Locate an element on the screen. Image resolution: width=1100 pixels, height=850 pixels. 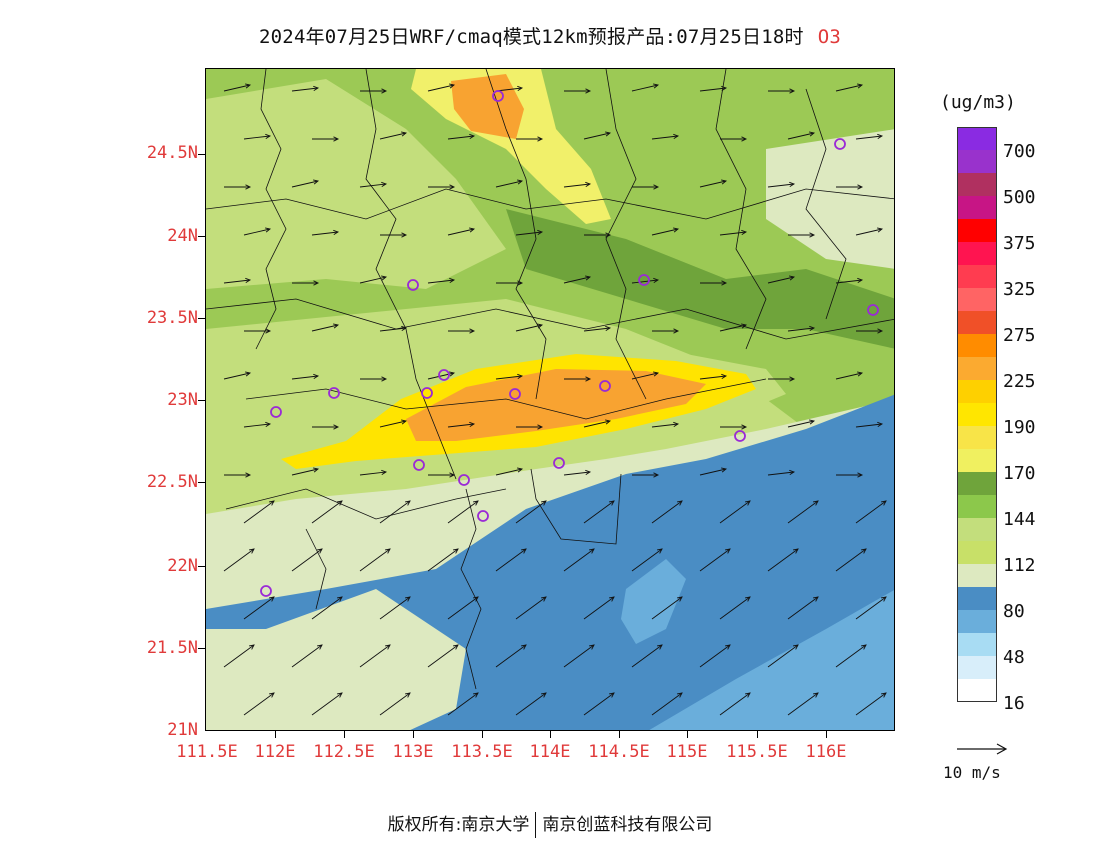
color-legend-bar is located at coordinates (977, 414).